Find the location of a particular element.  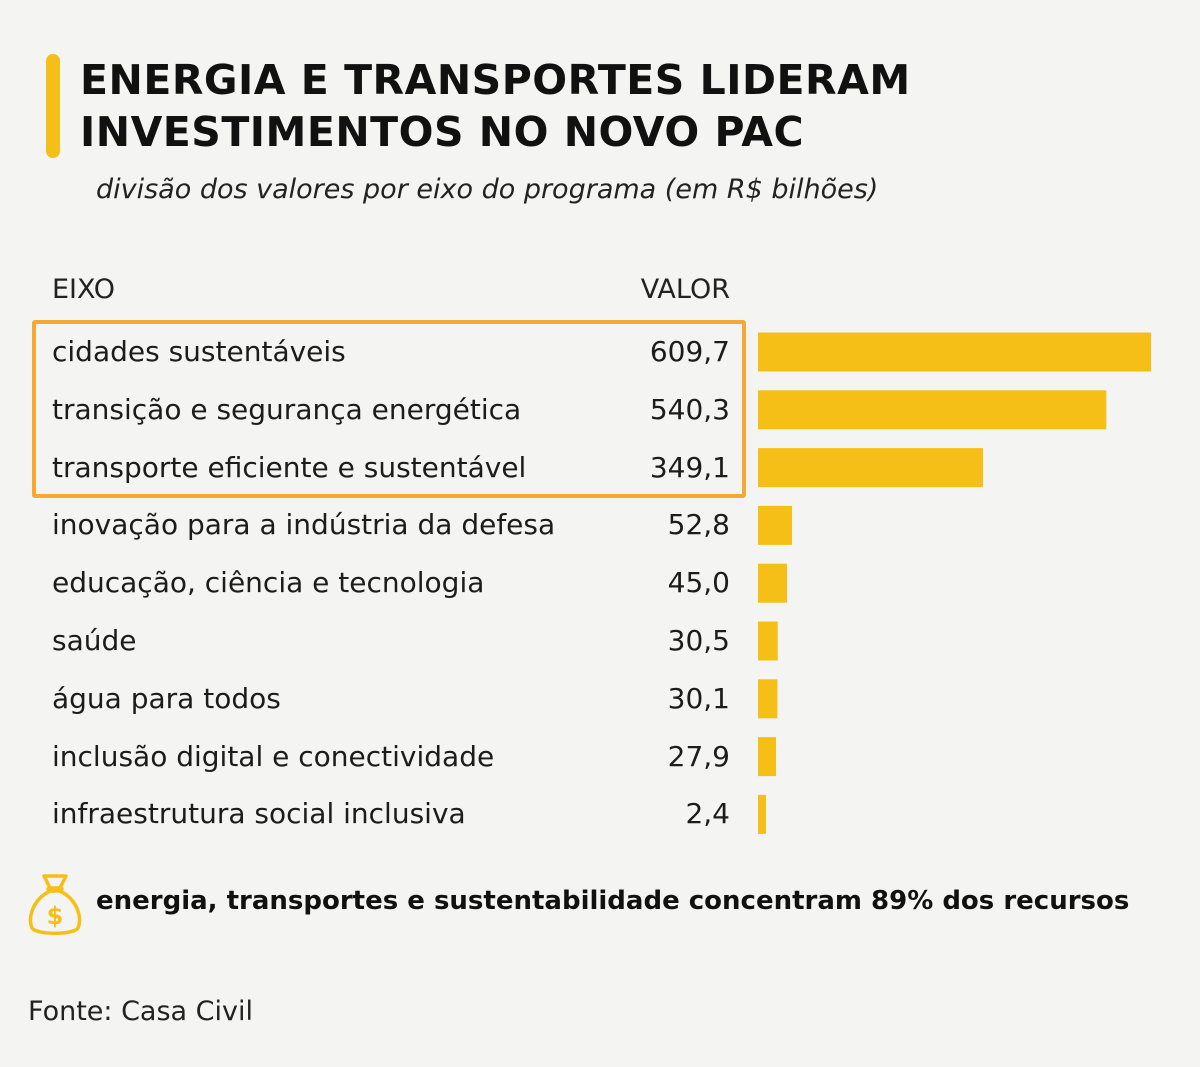

title-accent-bar is located at coordinates (53, 106).